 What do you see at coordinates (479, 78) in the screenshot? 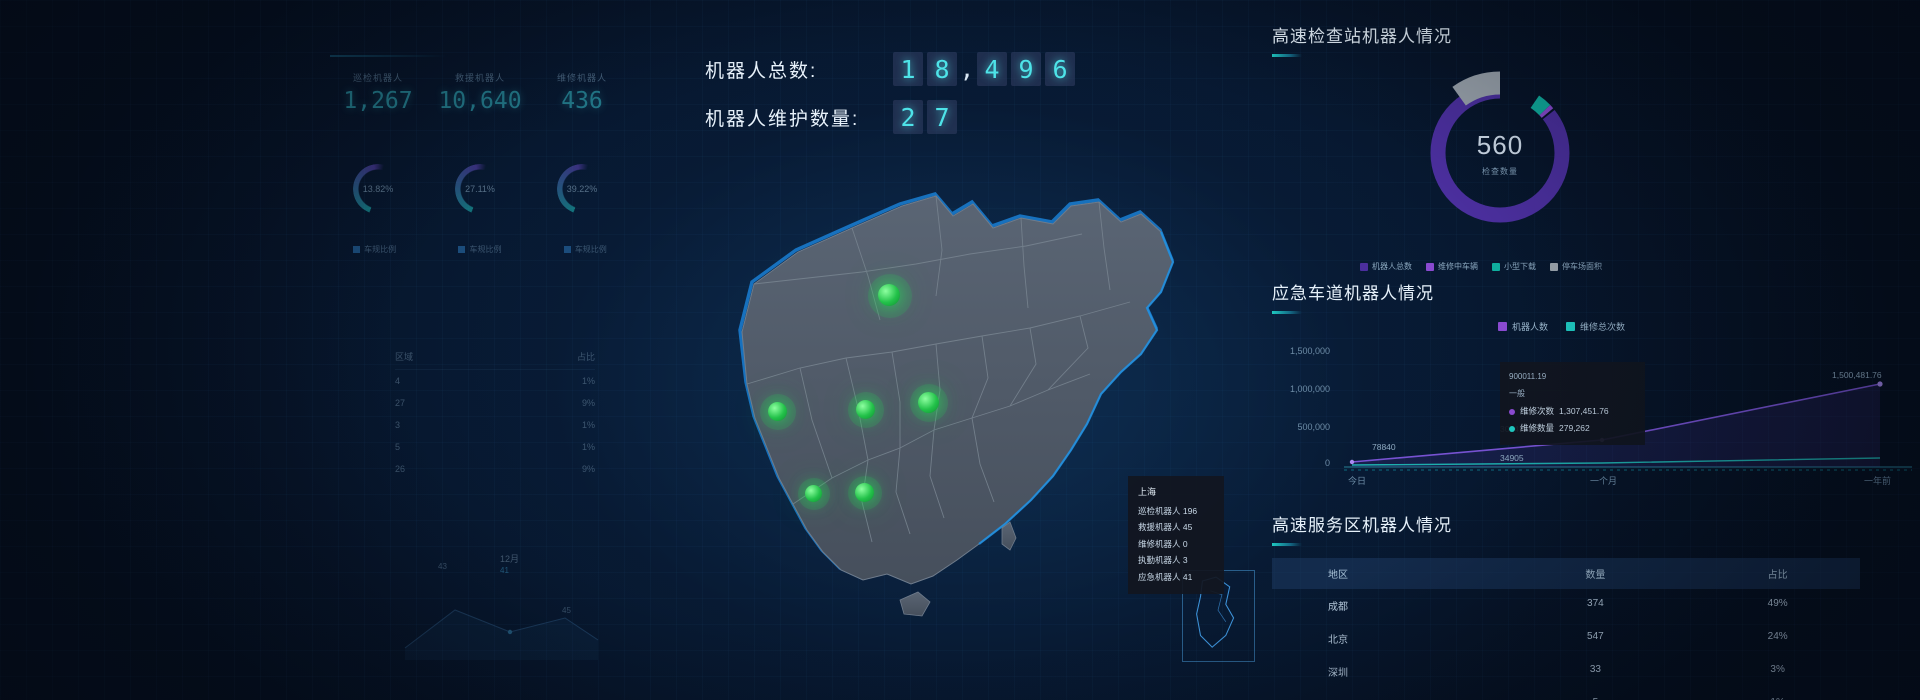
I see `left-stat-label: 救援机器人` at bounding box center [479, 78].